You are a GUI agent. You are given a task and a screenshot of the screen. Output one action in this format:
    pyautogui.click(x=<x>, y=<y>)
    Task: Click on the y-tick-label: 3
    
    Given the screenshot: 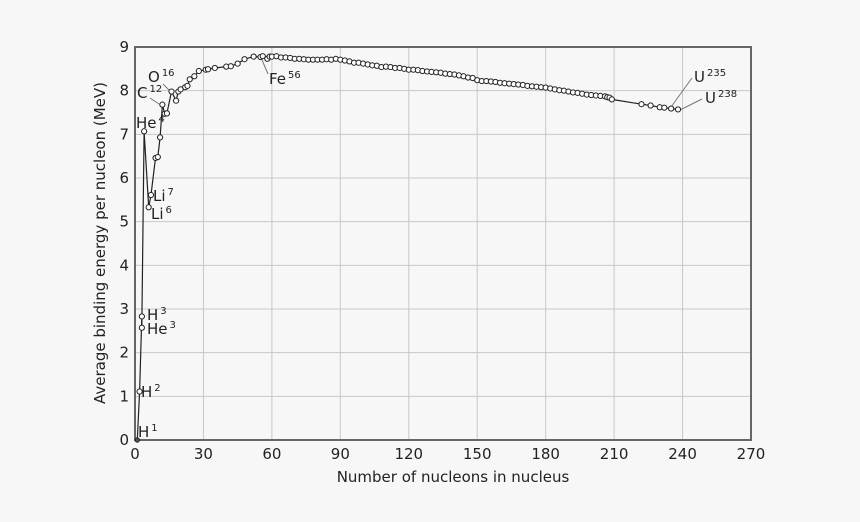 What is the action you would take?
    pyautogui.click(x=124, y=309)
    